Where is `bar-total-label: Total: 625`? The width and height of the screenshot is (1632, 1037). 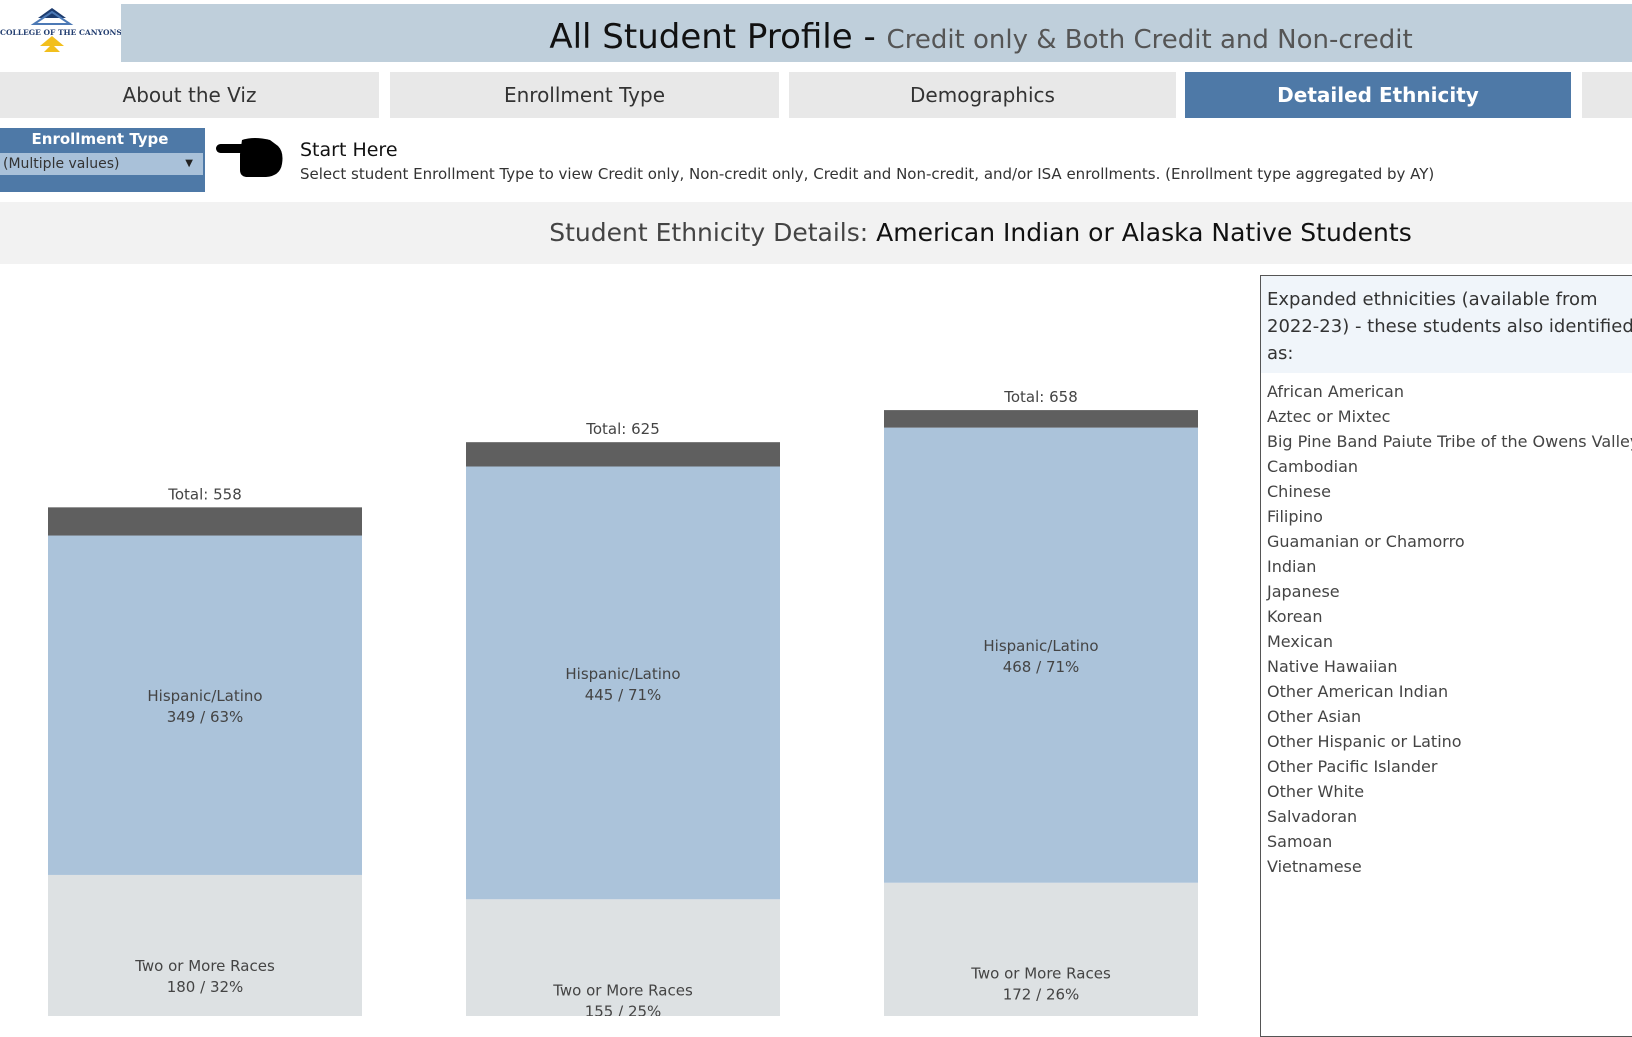 bar-total-label: Total: 625 is located at coordinates (622, 429).